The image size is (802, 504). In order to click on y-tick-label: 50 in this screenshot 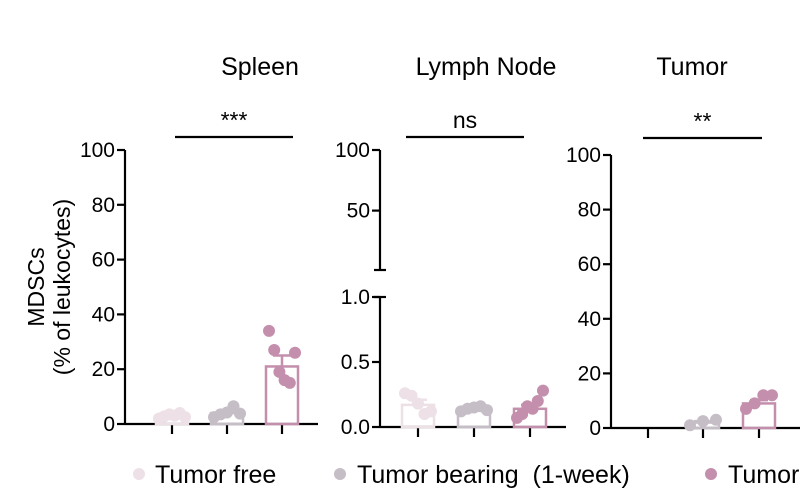, I will do `click(358, 211)`.